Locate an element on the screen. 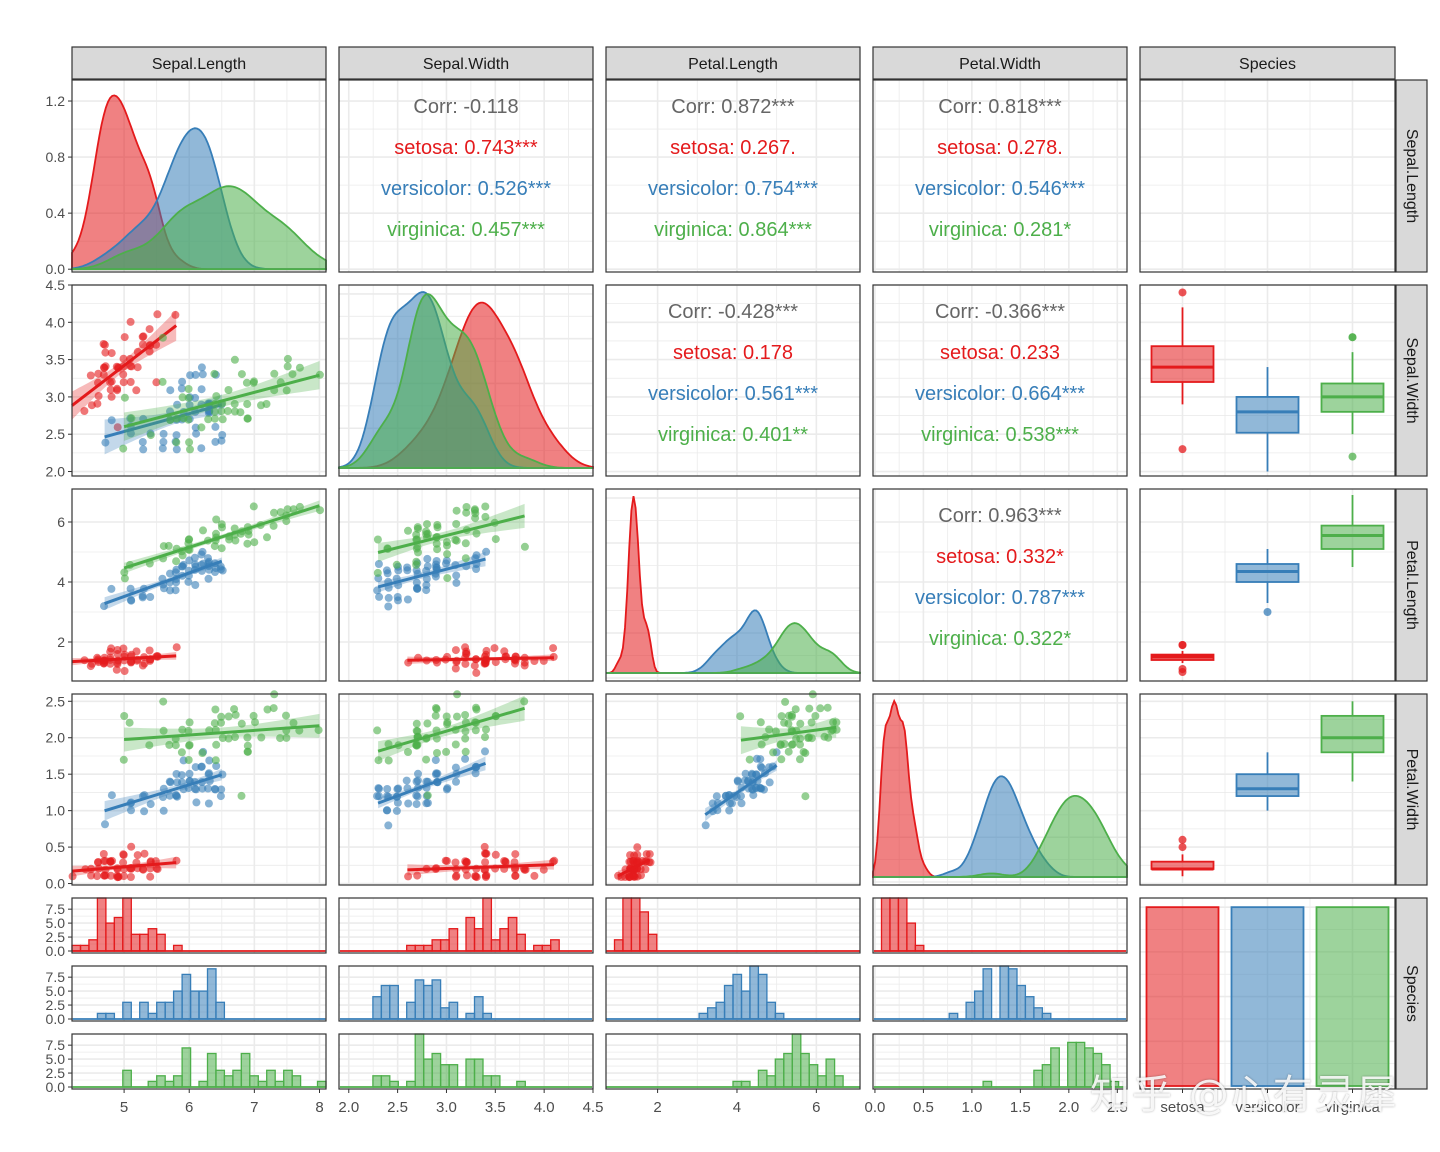  x-tick-label: 6 is located at coordinates (816, 1107).